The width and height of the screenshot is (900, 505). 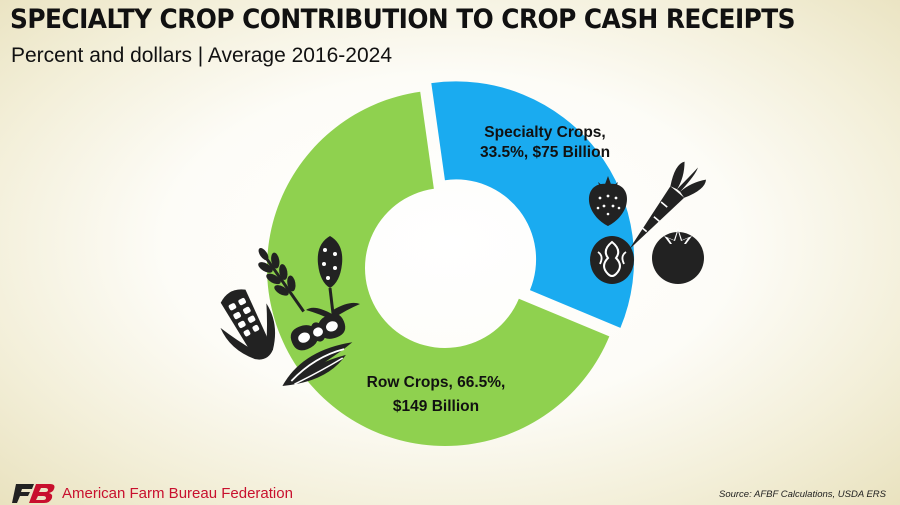 I want to click on walnut-icon, so click(x=612, y=260).